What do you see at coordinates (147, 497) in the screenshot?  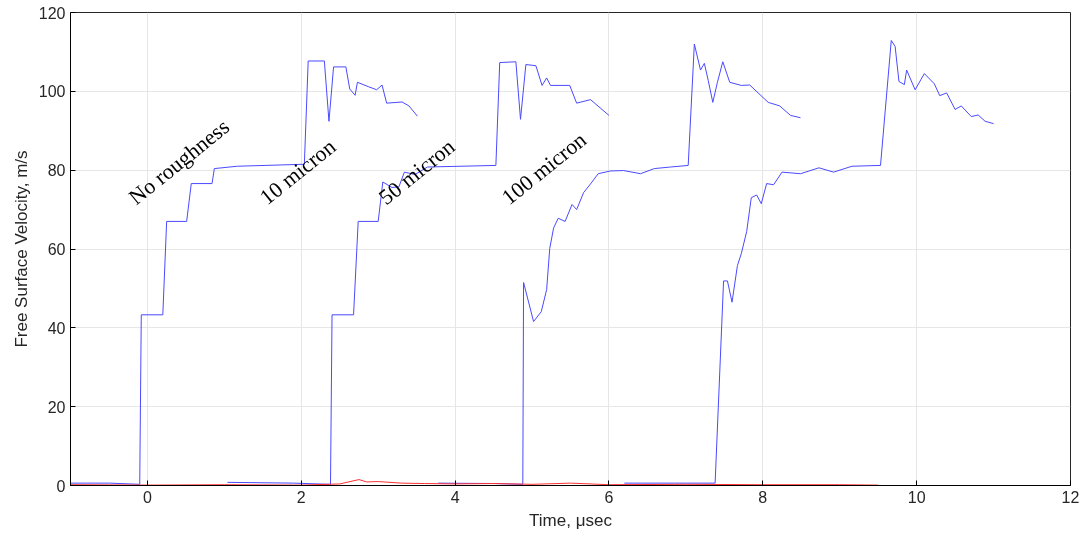 I see `x-tick-label: 0` at bounding box center [147, 497].